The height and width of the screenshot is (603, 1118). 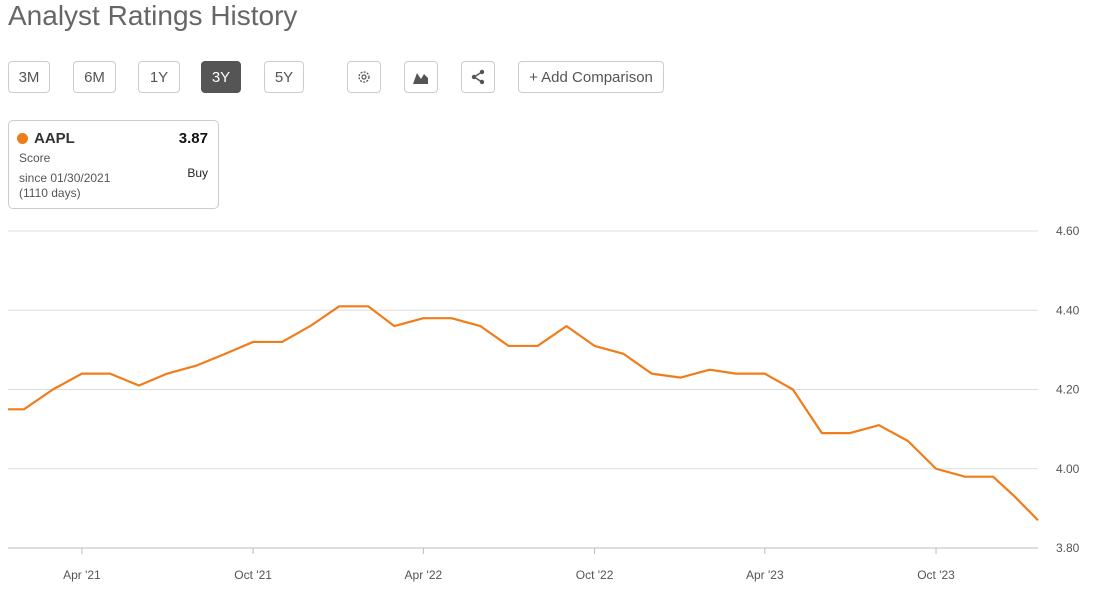 I want to click on range-3m-button: 3M, so click(x=29, y=77).